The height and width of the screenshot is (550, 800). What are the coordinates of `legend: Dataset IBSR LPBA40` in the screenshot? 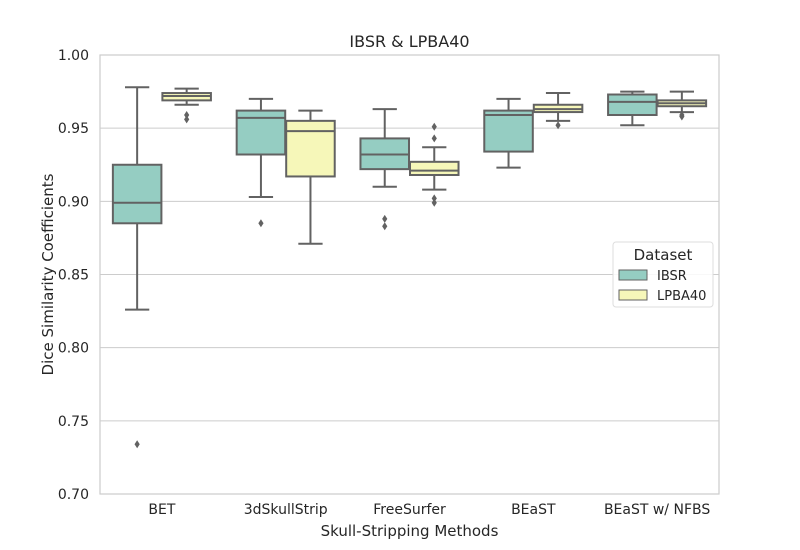 It's located at (663, 274).